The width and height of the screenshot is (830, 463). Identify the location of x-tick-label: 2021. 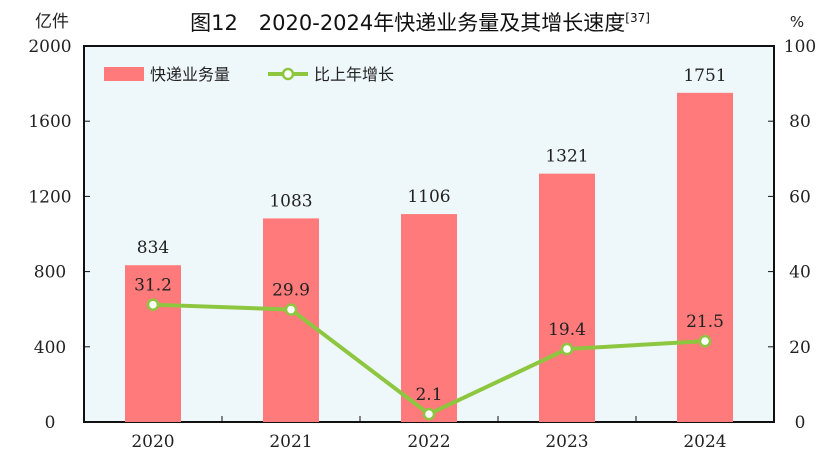
(290, 442).